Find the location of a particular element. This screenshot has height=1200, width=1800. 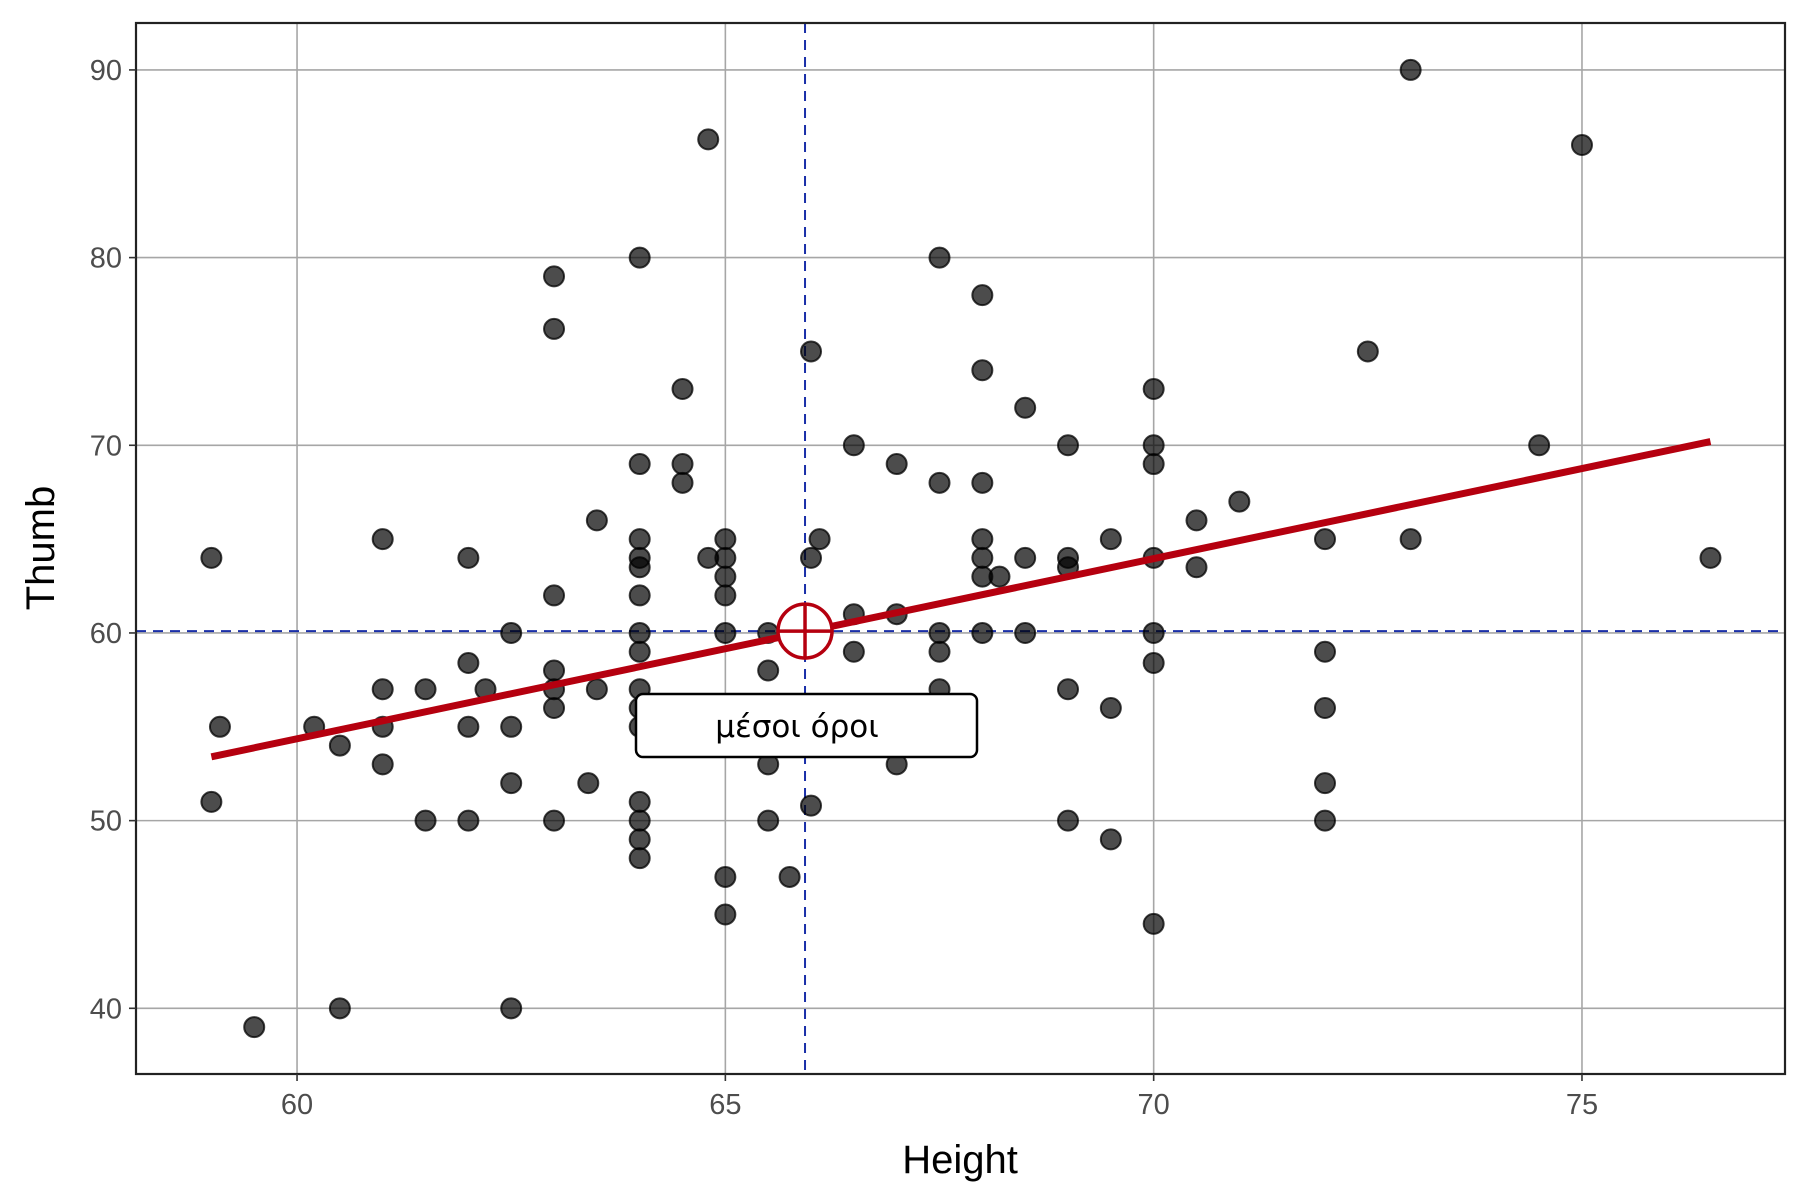

x-tick-label: 60 is located at coordinates (297, 1105).